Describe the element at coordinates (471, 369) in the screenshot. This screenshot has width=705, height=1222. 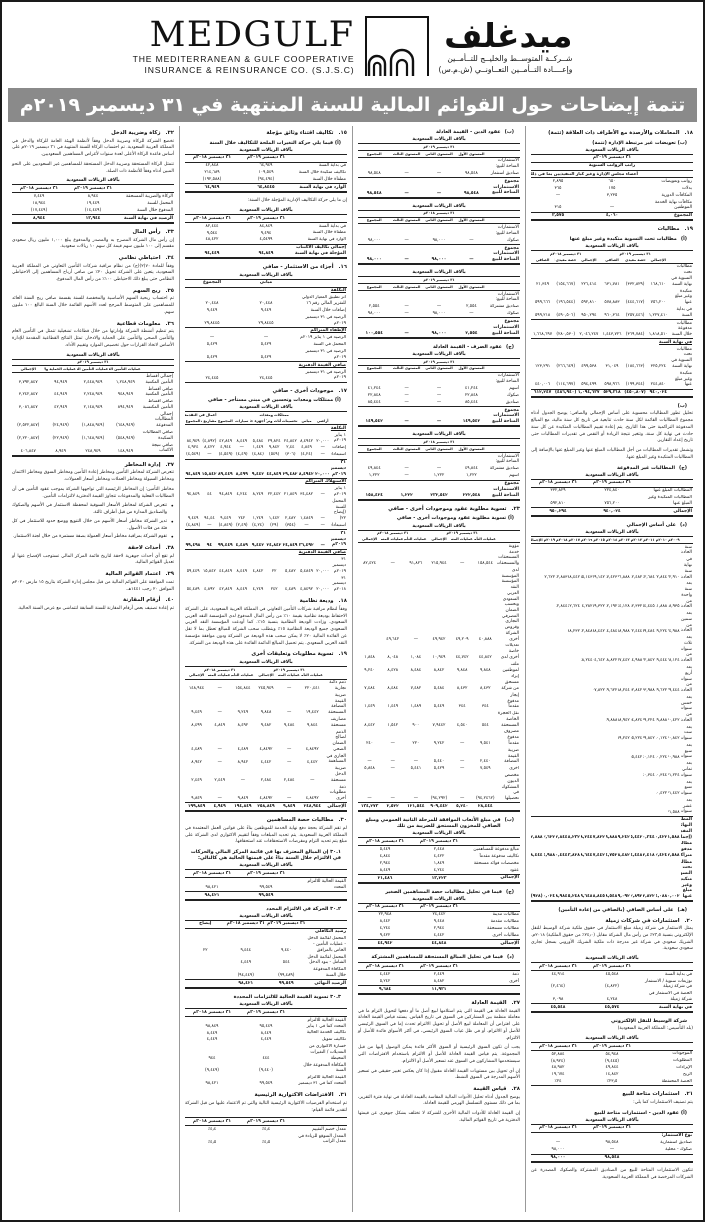
I see `col-head: المستوى الأول` at that location.